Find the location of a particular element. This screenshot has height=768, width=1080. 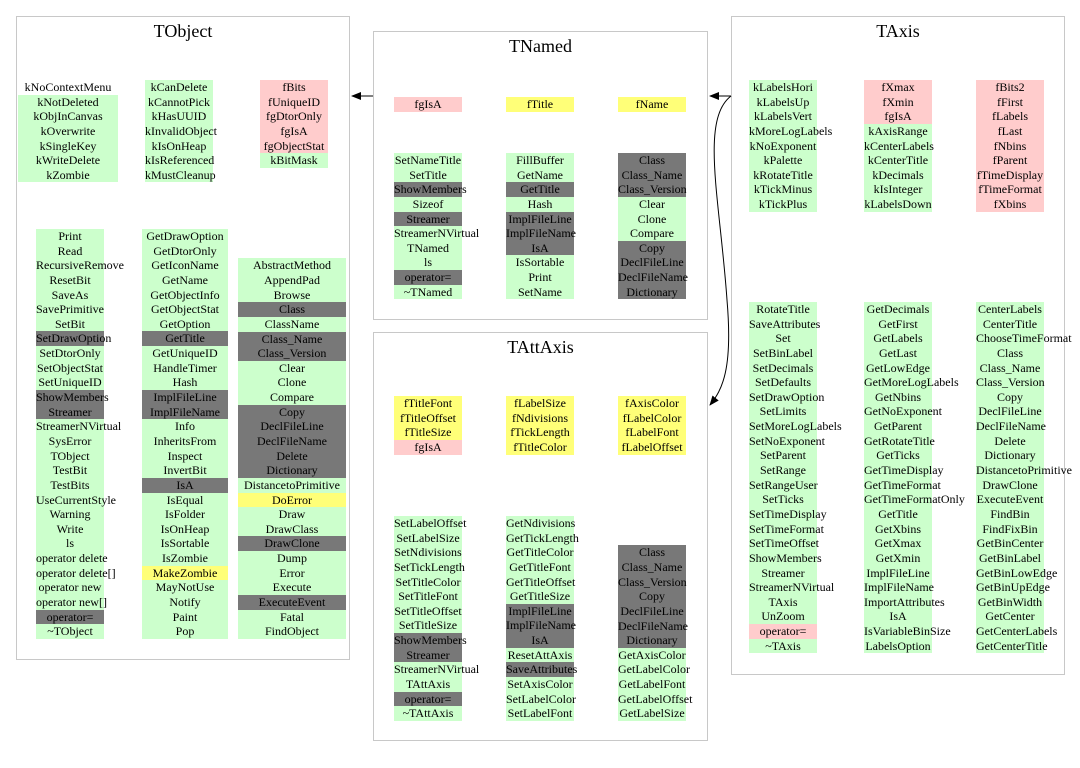

member-cell: Inspect is located at coordinates (185, 456).